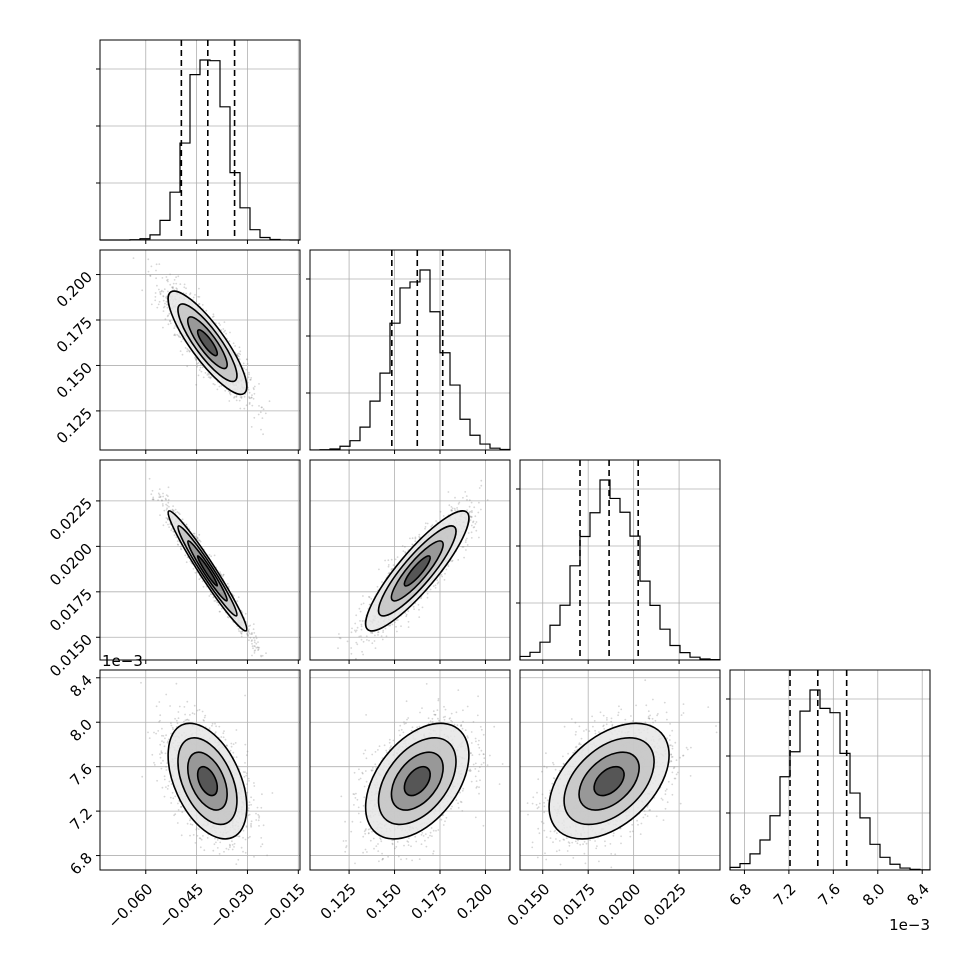 The image size is (970, 970). Describe the element at coordinates (71, 610) in the screenshot. I see `y-tick-label: 0.0175` at that location.